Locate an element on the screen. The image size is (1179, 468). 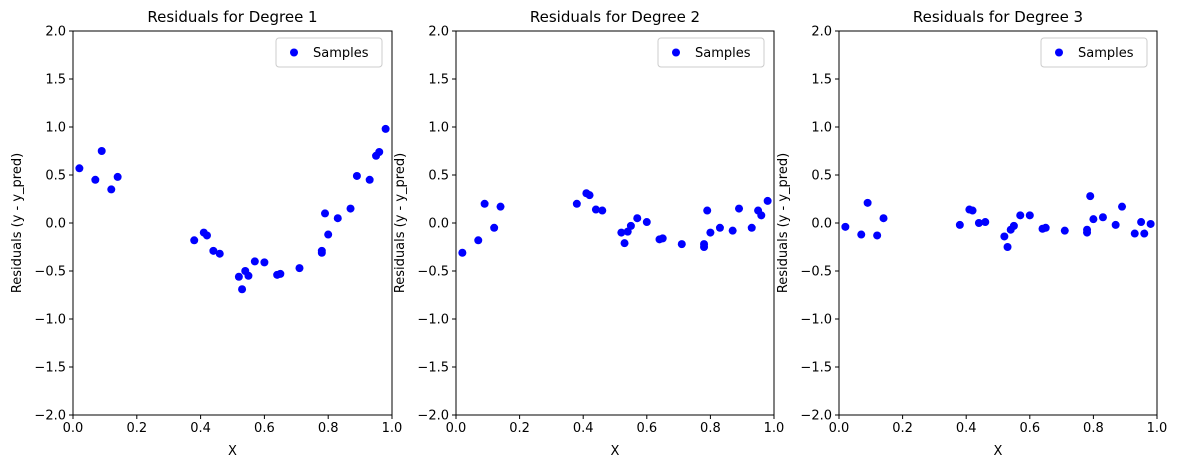
y-tick-label: −2.0 is located at coordinates (433, 416).